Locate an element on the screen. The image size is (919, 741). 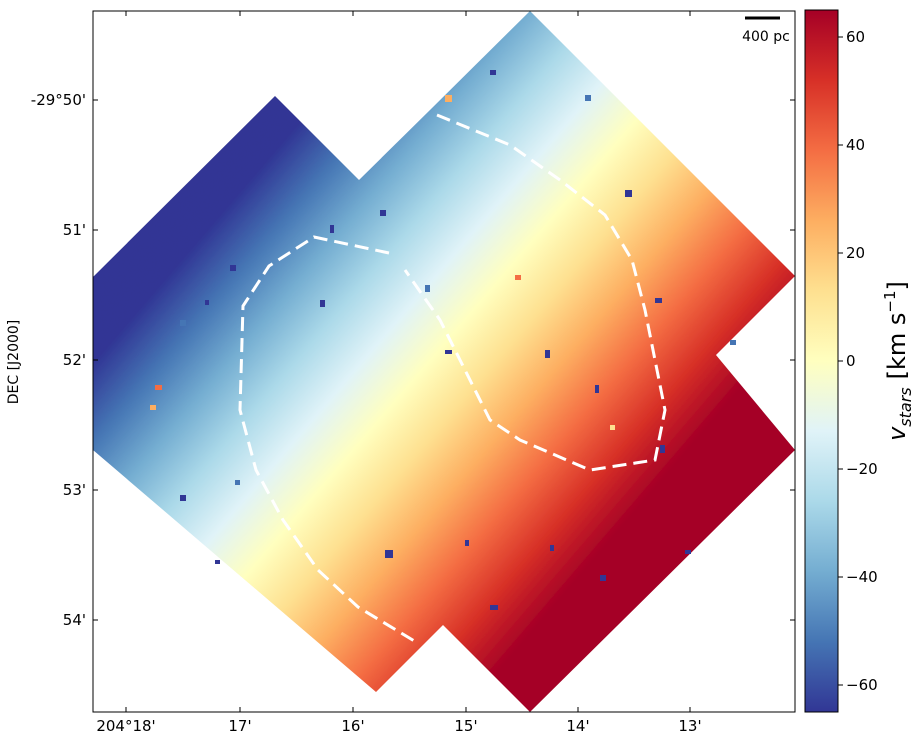
colorbar-label: vstars [km s−1] is located at coordinates (898, 361).